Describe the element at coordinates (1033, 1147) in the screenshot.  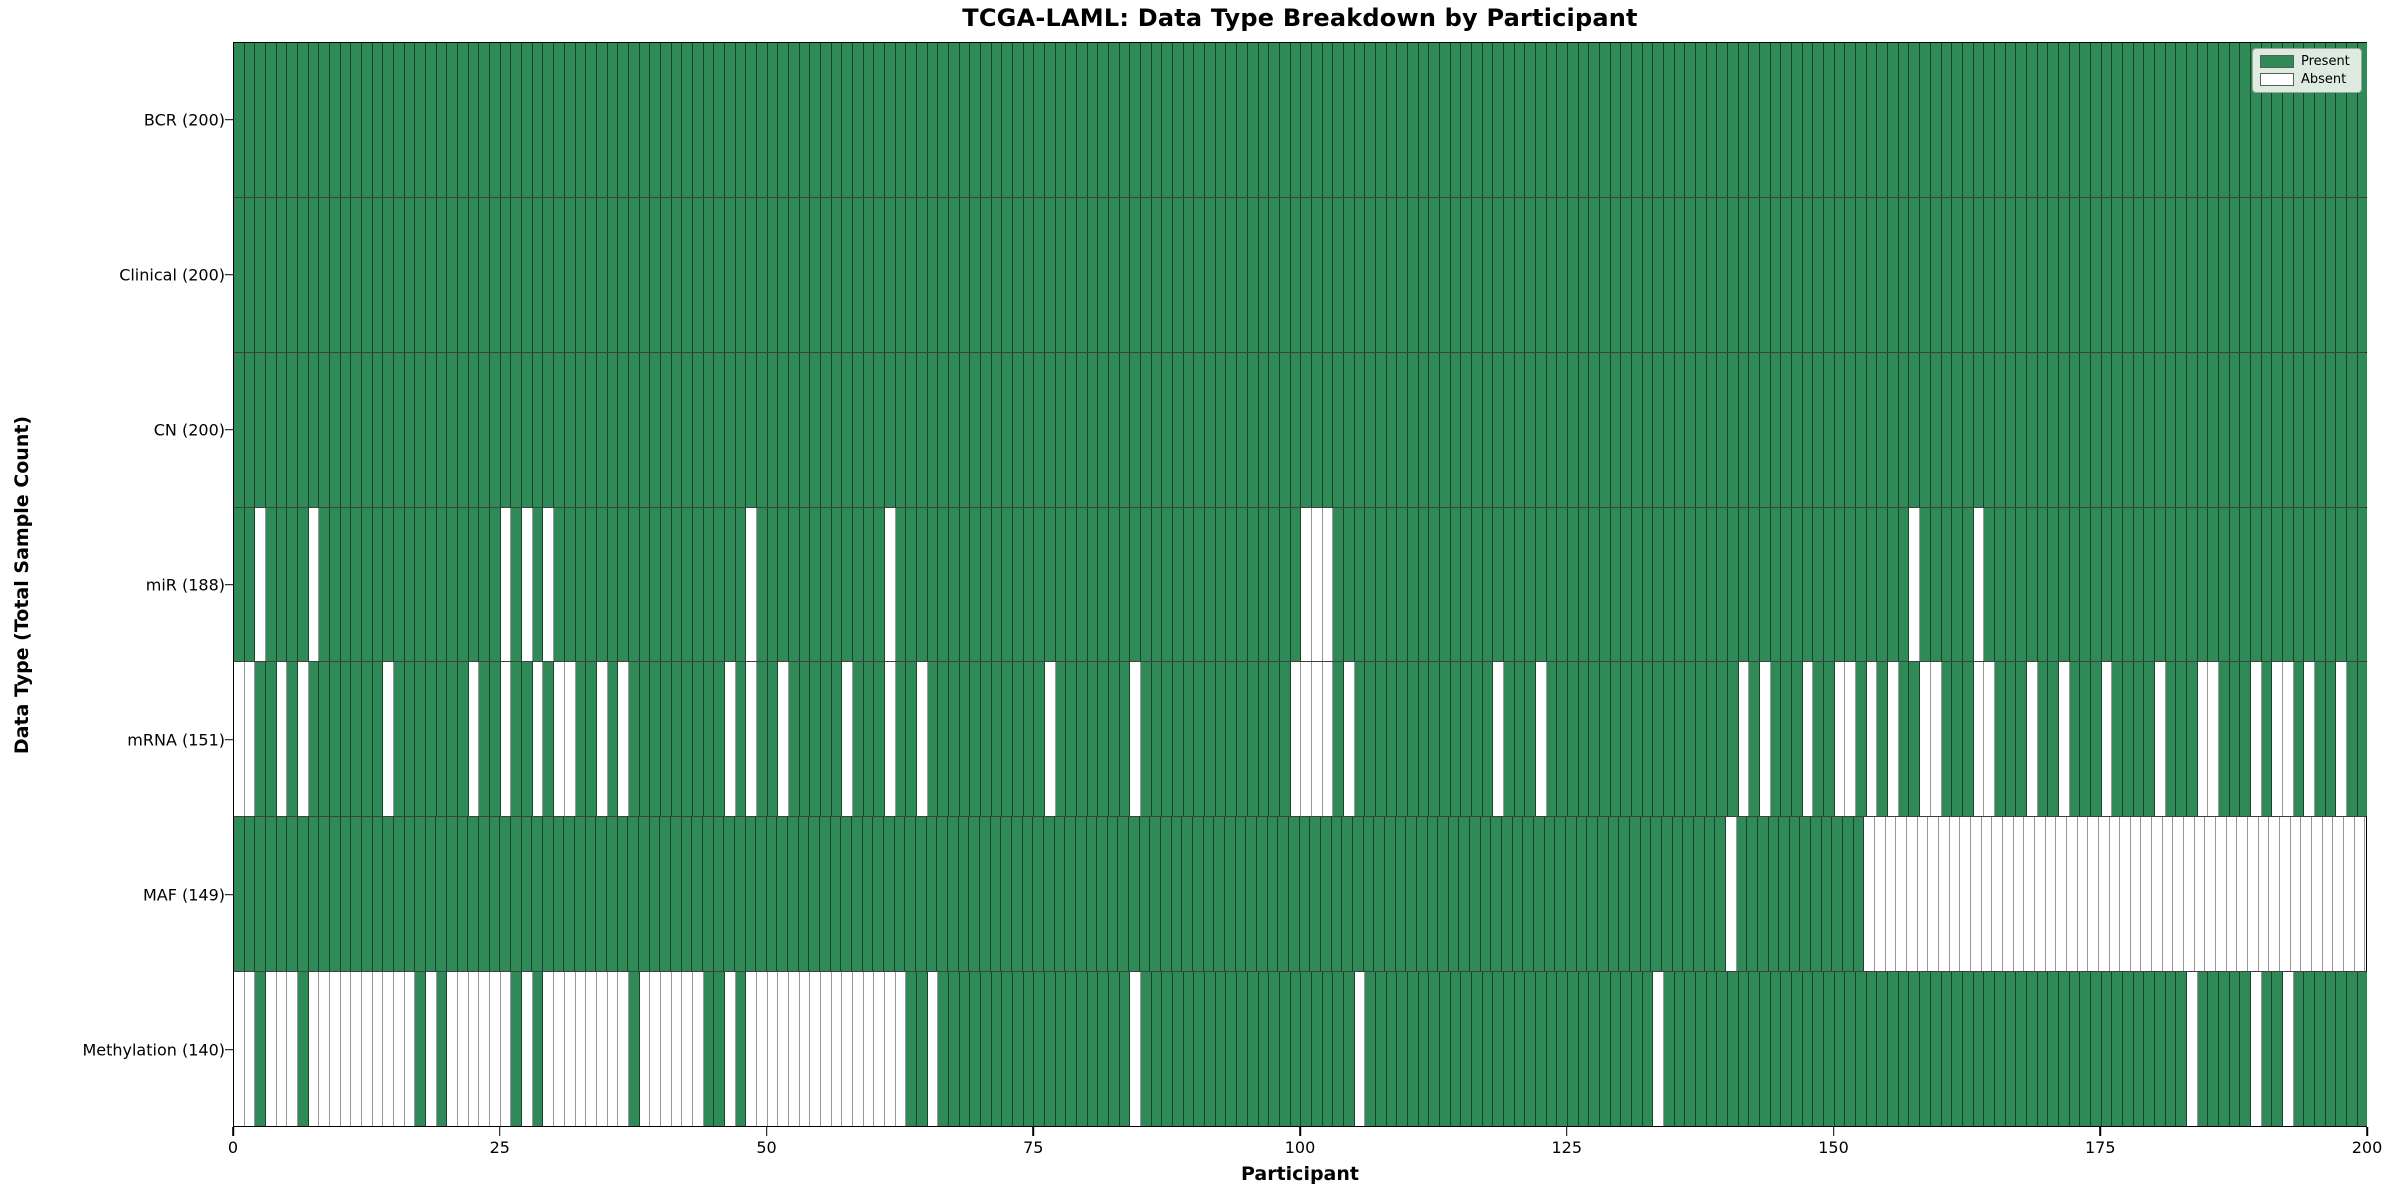
I see `x-tick-label: 75` at that location.